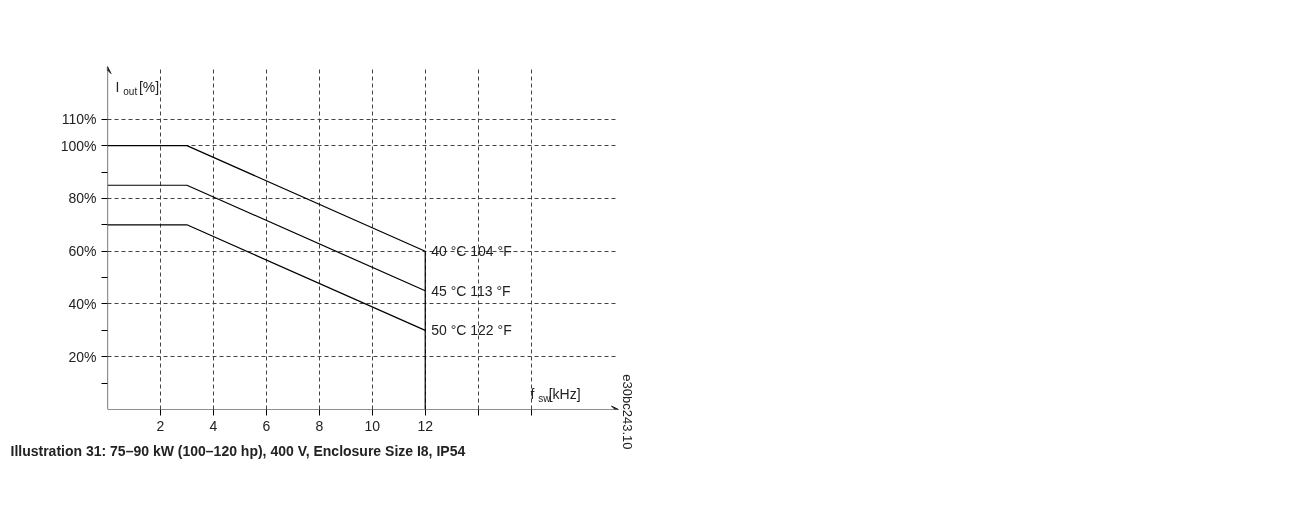 The width and height of the screenshot is (1314, 522). What do you see at coordinates (319, 425) in the screenshot?
I see `x-tick-label: 8` at bounding box center [319, 425].